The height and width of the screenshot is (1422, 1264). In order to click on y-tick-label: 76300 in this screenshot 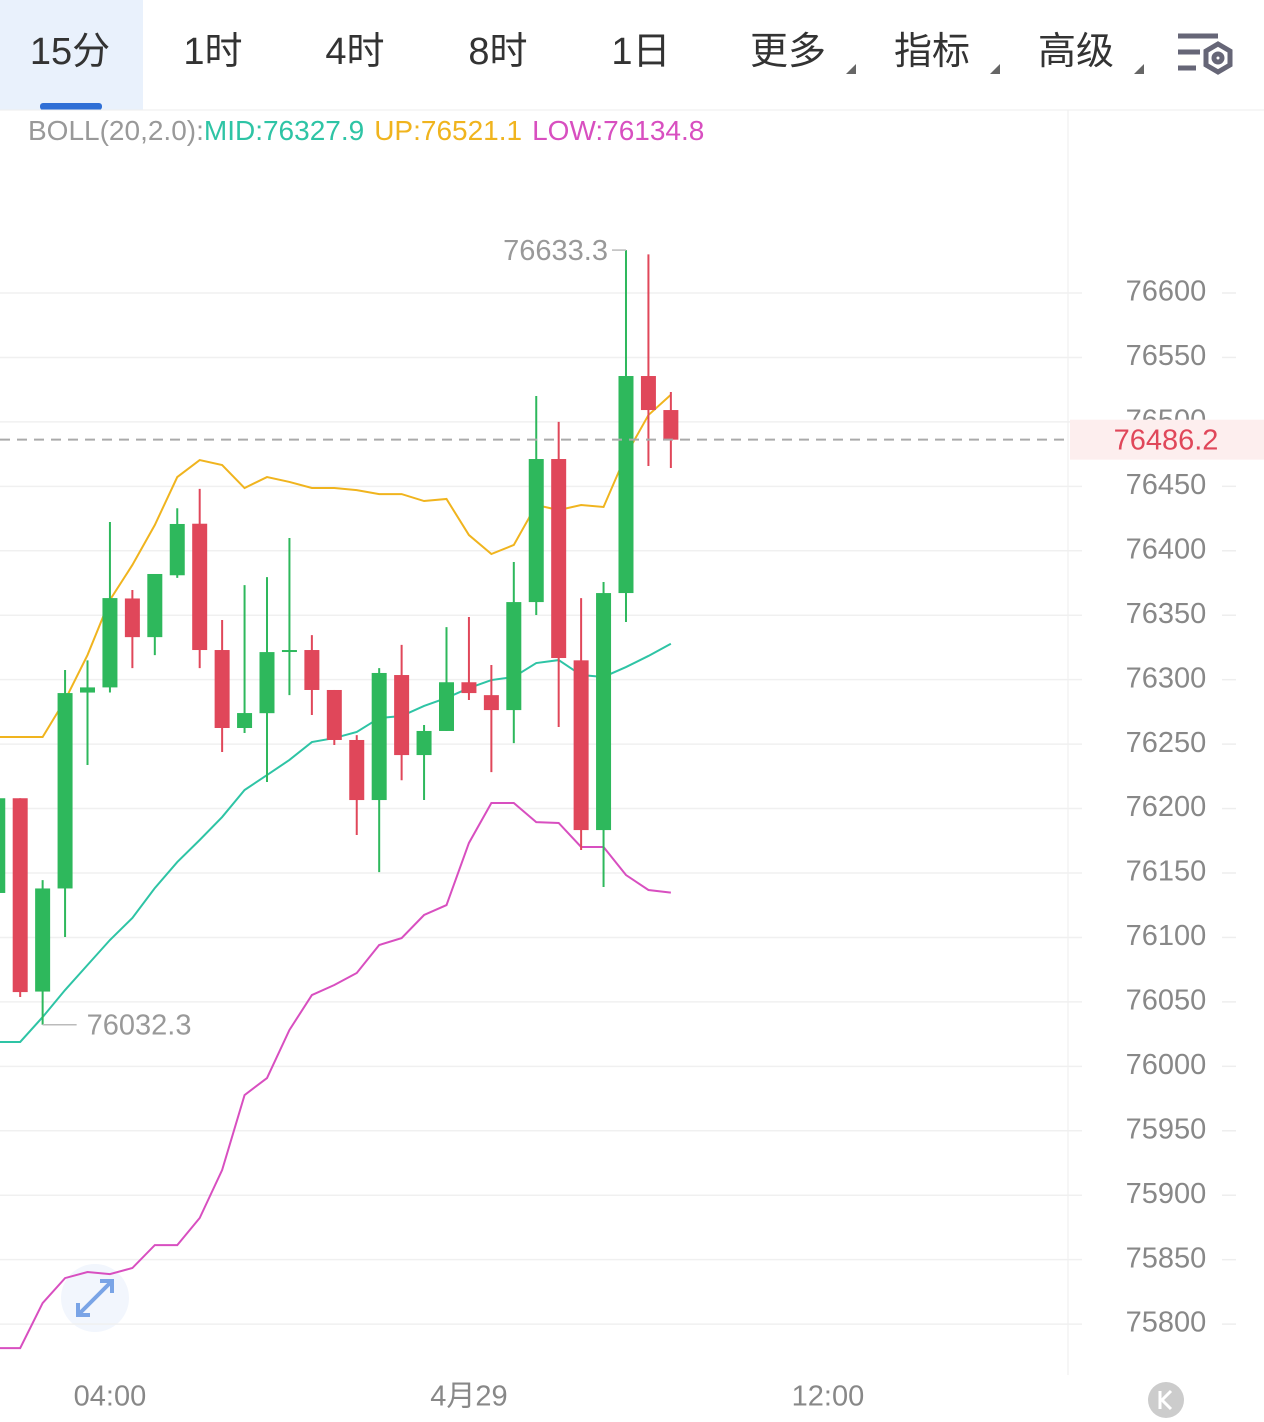, I will do `click(1166, 678)`.